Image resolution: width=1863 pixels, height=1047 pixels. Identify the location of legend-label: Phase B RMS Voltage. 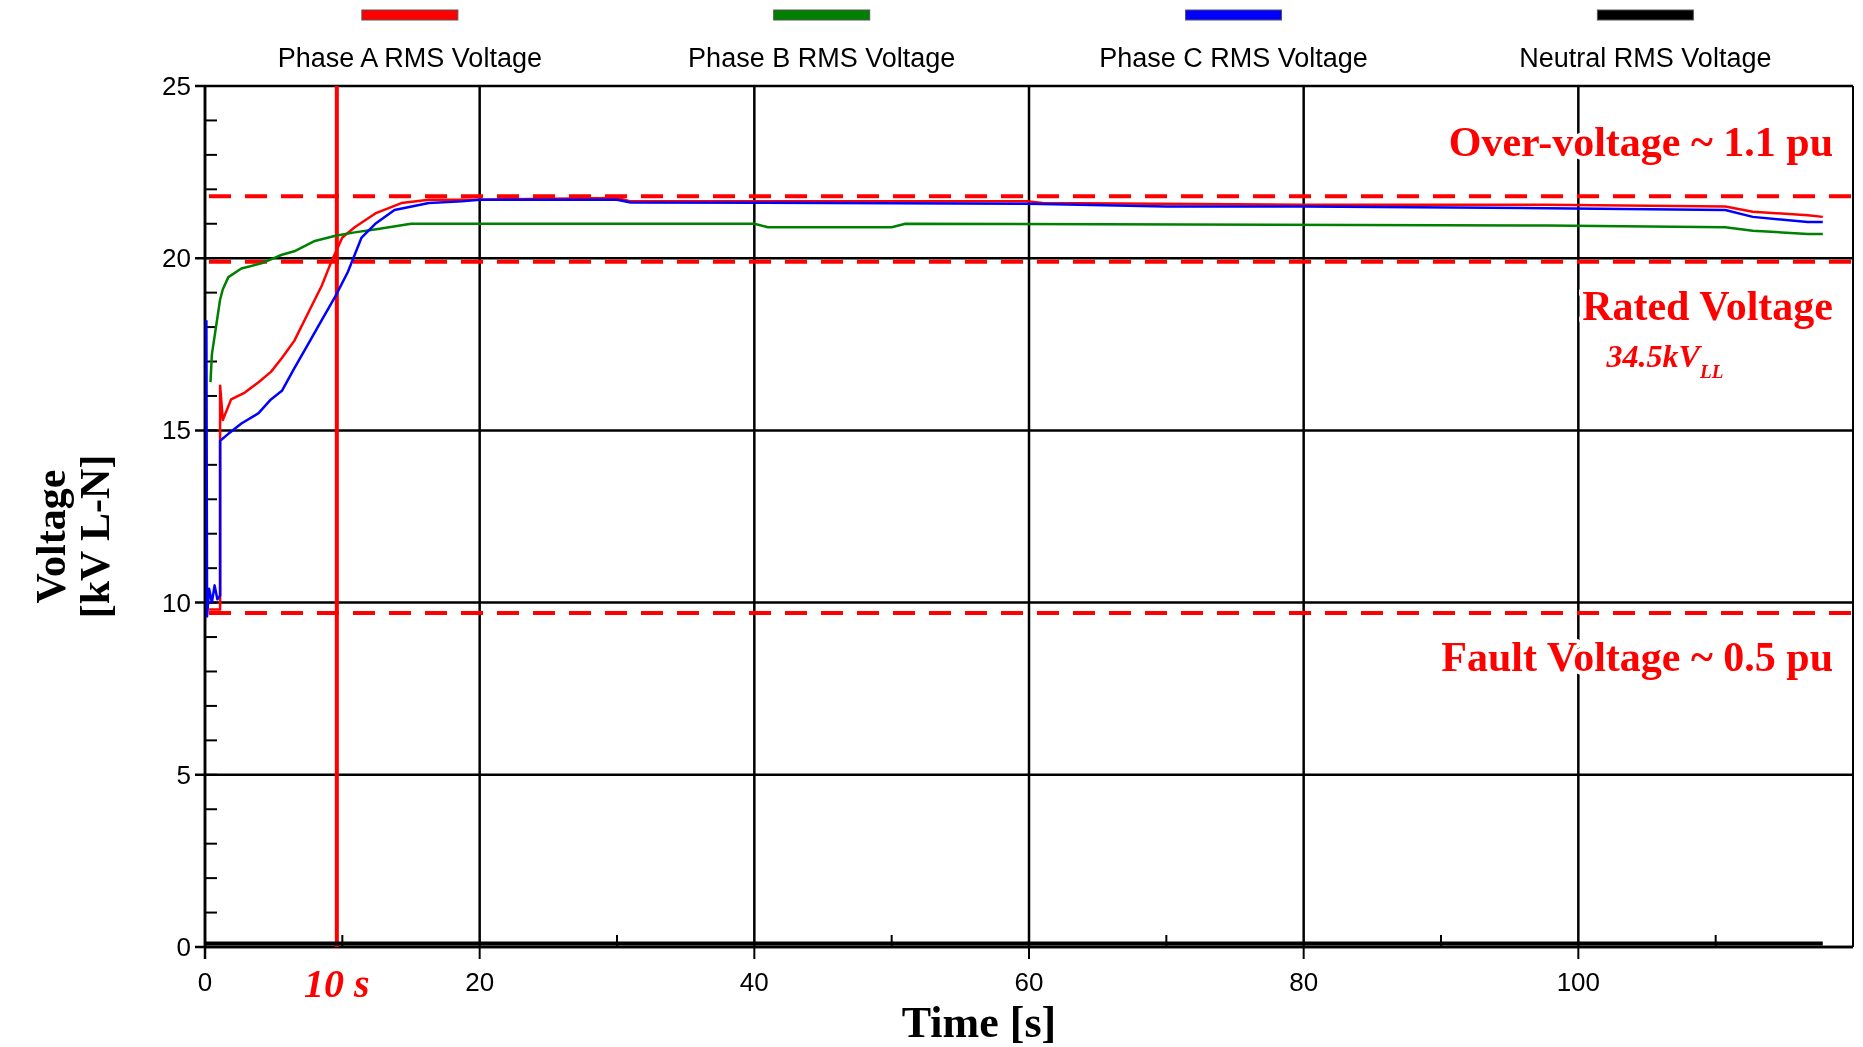
(822, 58).